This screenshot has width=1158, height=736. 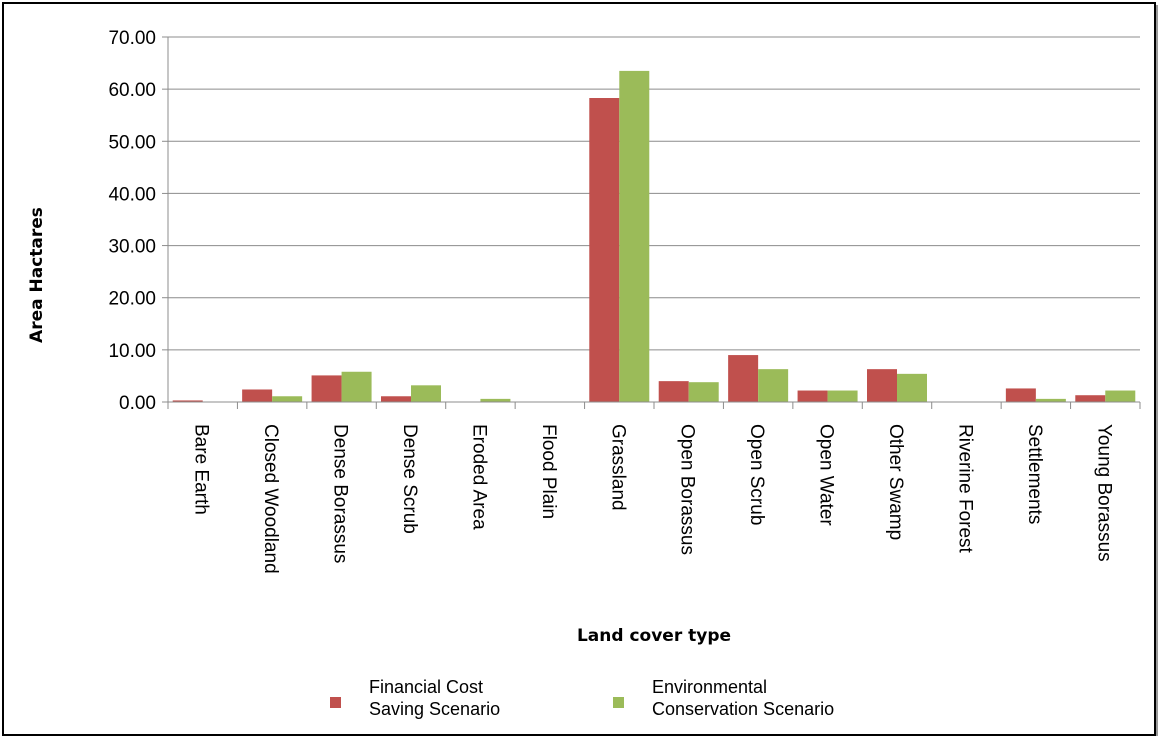 What do you see at coordinates (654, 636) in the screenshot?
I see `x-axis-title: Land cover type` at bounding box center [654, 636].